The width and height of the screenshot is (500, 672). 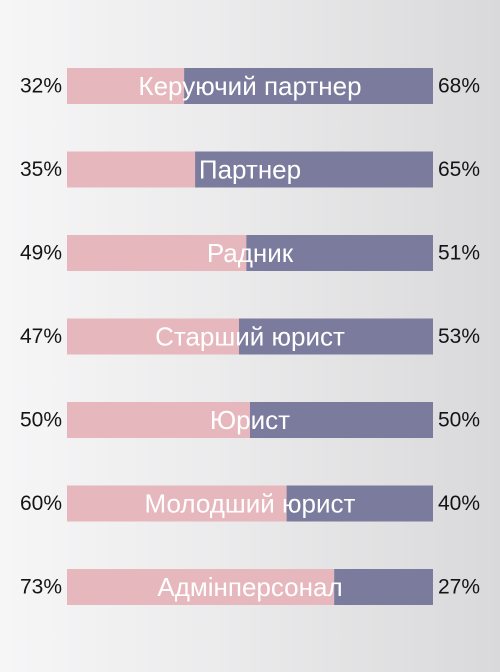 I want to click on left-percent-label: 35%, so click(x=41, y=169).